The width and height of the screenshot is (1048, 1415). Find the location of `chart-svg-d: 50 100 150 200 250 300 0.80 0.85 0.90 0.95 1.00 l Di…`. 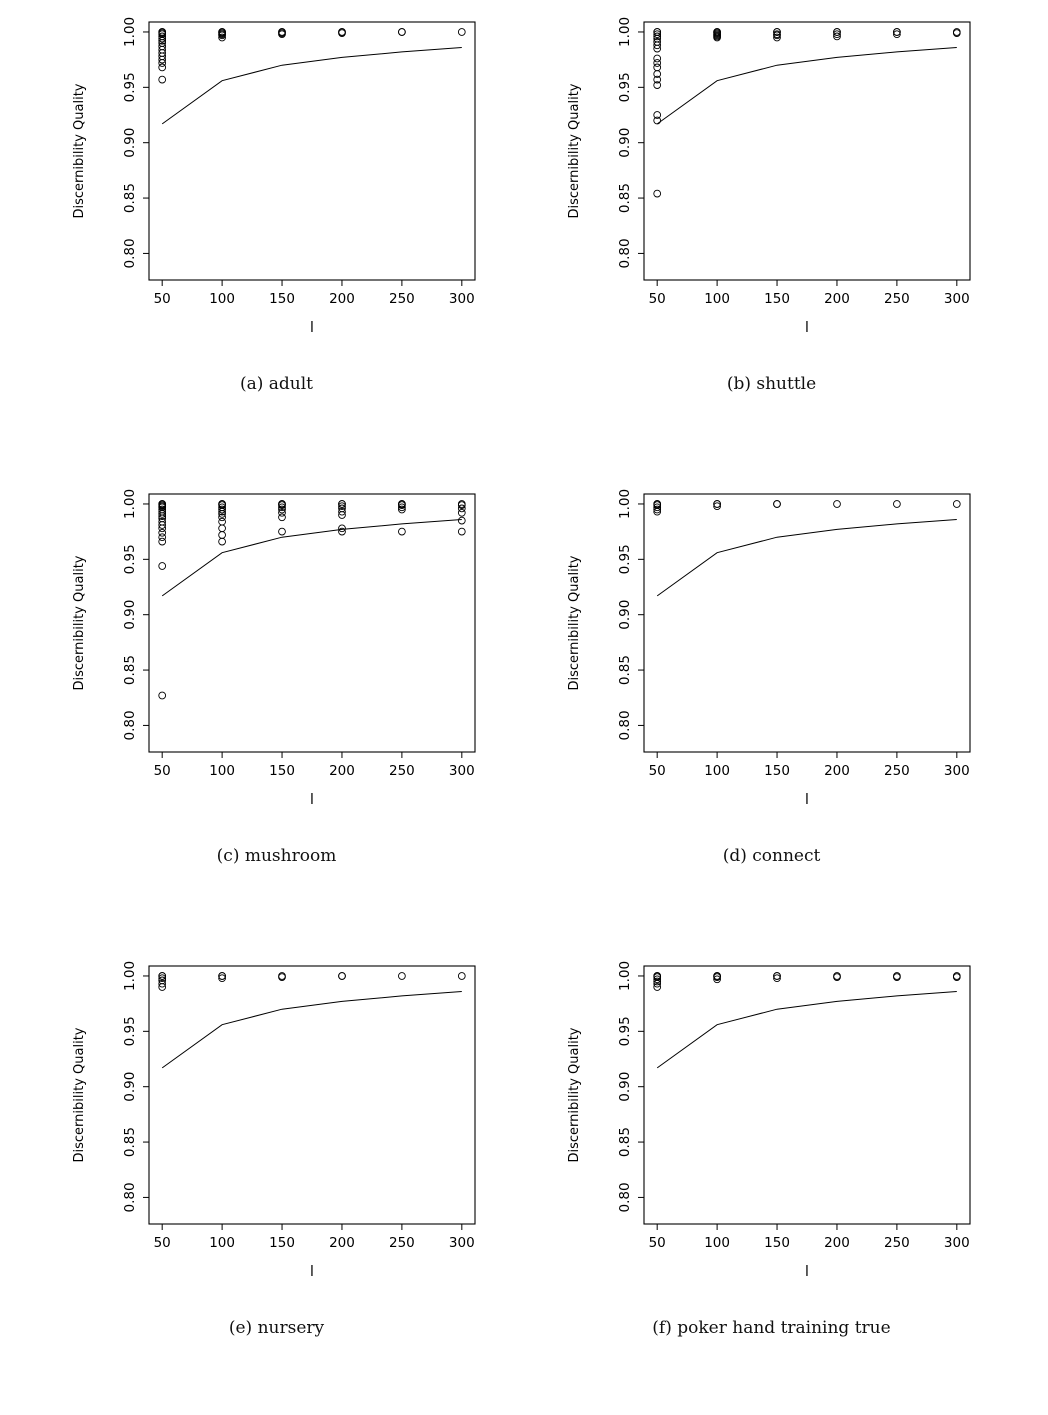

chart-svg-d: 50 100 150 200 250 300 0.80 0.85 0.90 0.95 1.00 l Di… is located at coordinates (769, 648).